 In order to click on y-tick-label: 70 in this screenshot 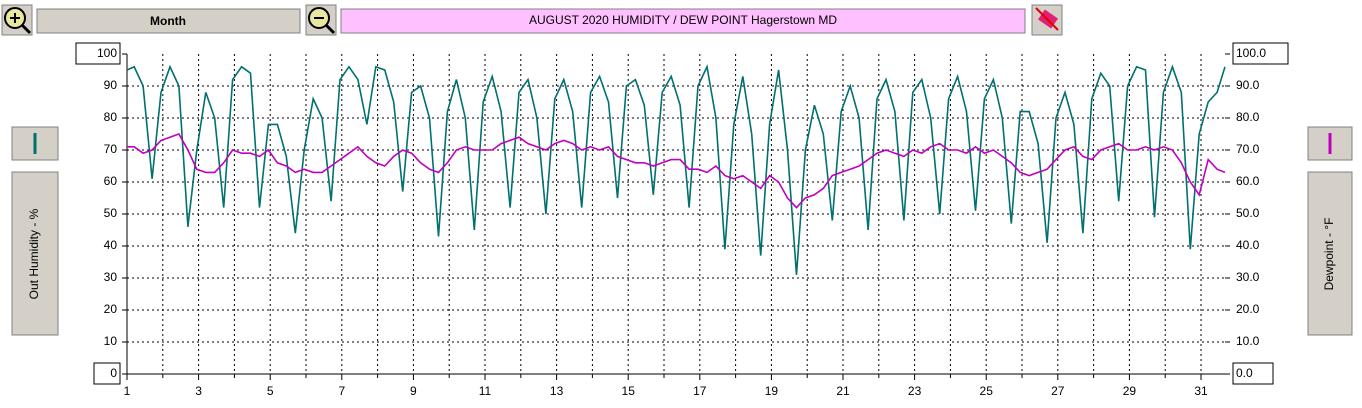, I will do `click(111, 149)`.